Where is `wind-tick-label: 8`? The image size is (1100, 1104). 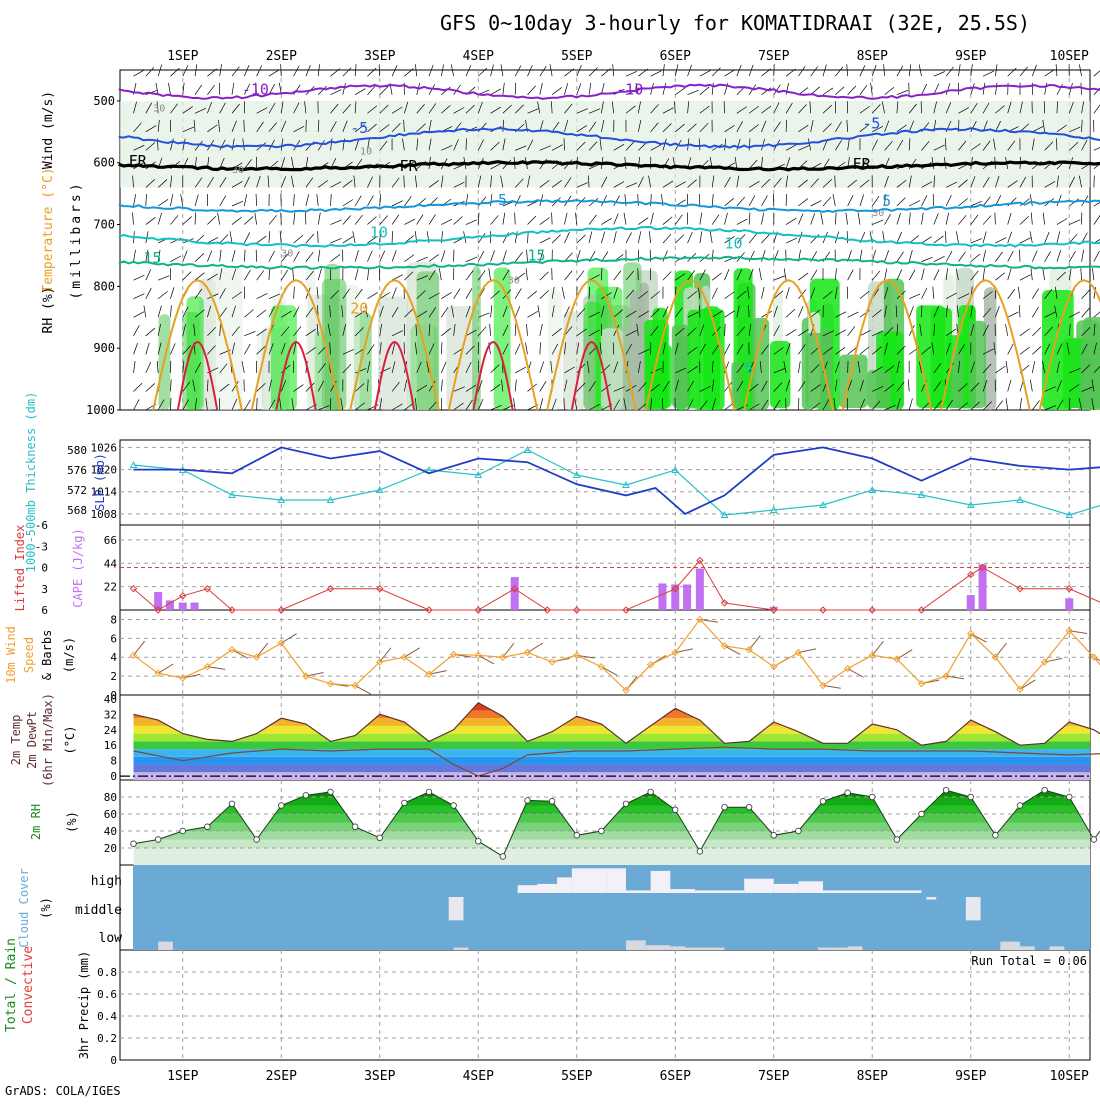 wind-tick-label: 8 is located at coordinates (113, 619).